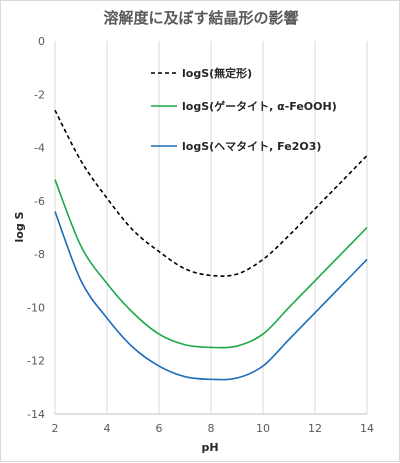 The image size is (400, 463). What do you see at coordinates (217, 73) in the screenshot?
I see `legend-label: logS(無定形)` at bounding box center [217, 73].